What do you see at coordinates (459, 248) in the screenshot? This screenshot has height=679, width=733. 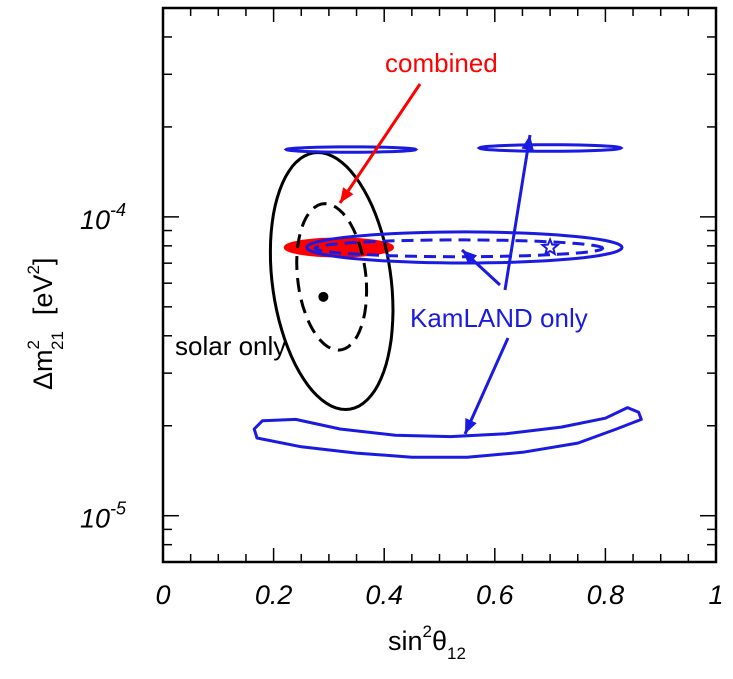 I see `kamland-contour-middle-dashed` at bounding box center [459, 248].